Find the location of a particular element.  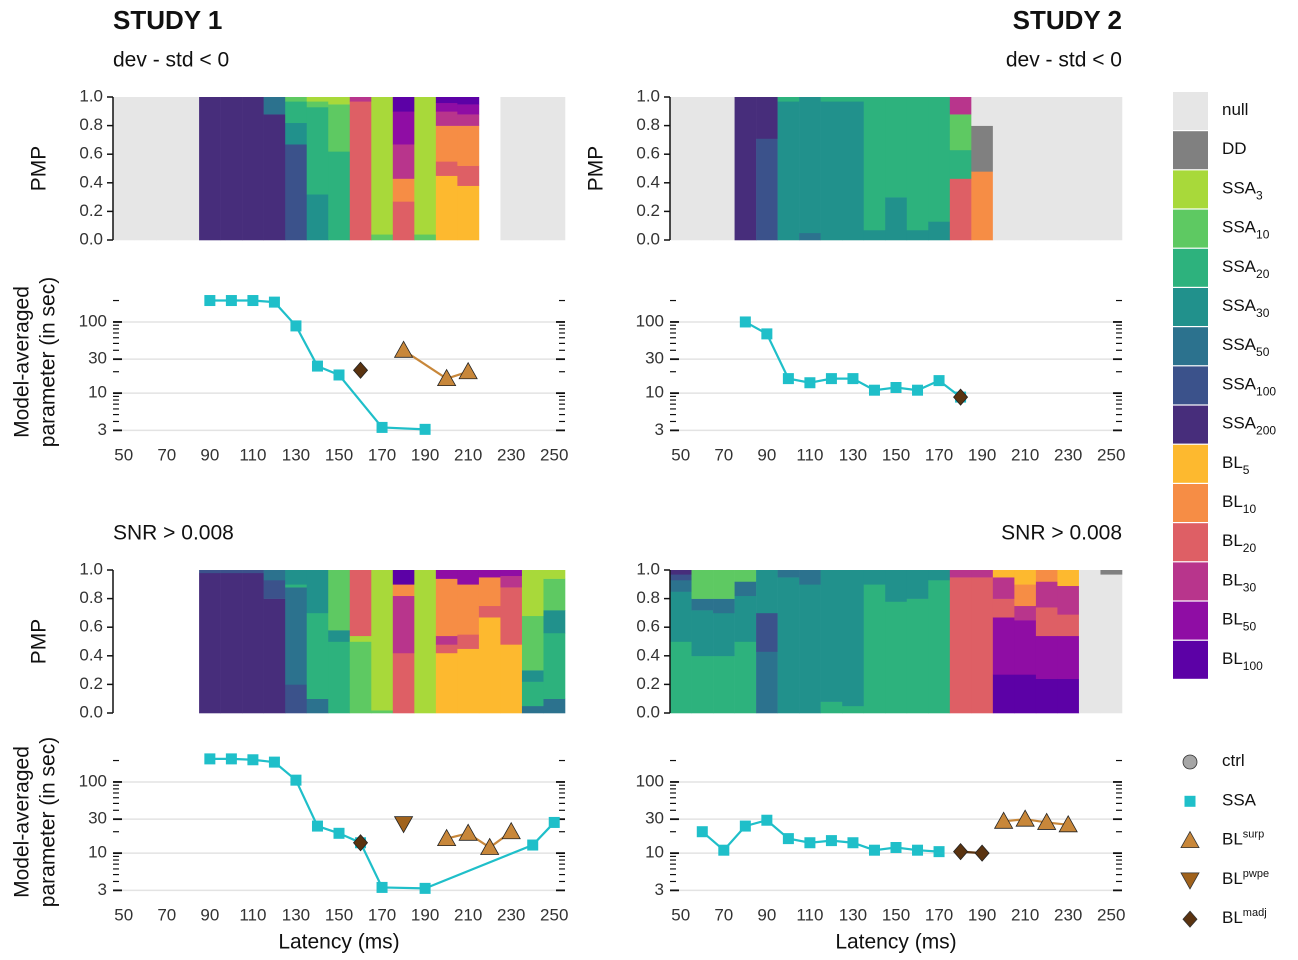

x-tick-label: 250 is located at coordinates (554, 454).